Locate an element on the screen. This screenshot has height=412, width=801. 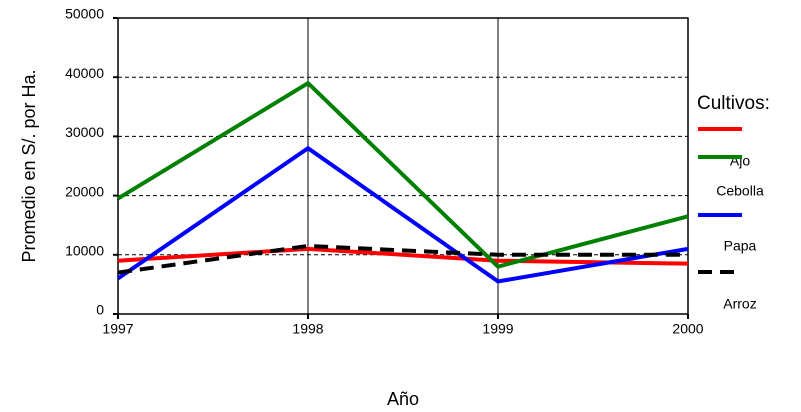
y-tick-label: 10000 is located at coordinates (84, 251).